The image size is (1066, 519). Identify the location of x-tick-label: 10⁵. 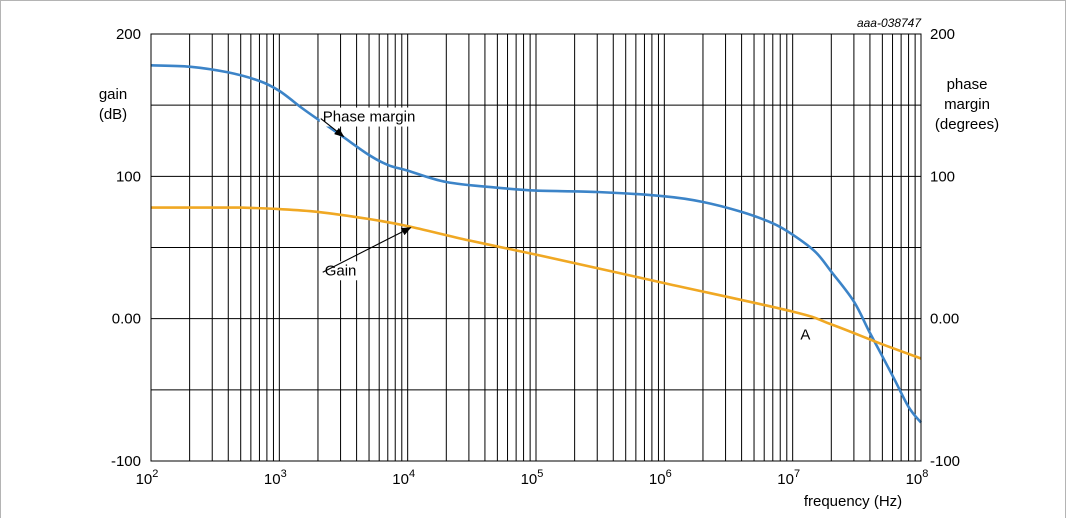
(532, 478).